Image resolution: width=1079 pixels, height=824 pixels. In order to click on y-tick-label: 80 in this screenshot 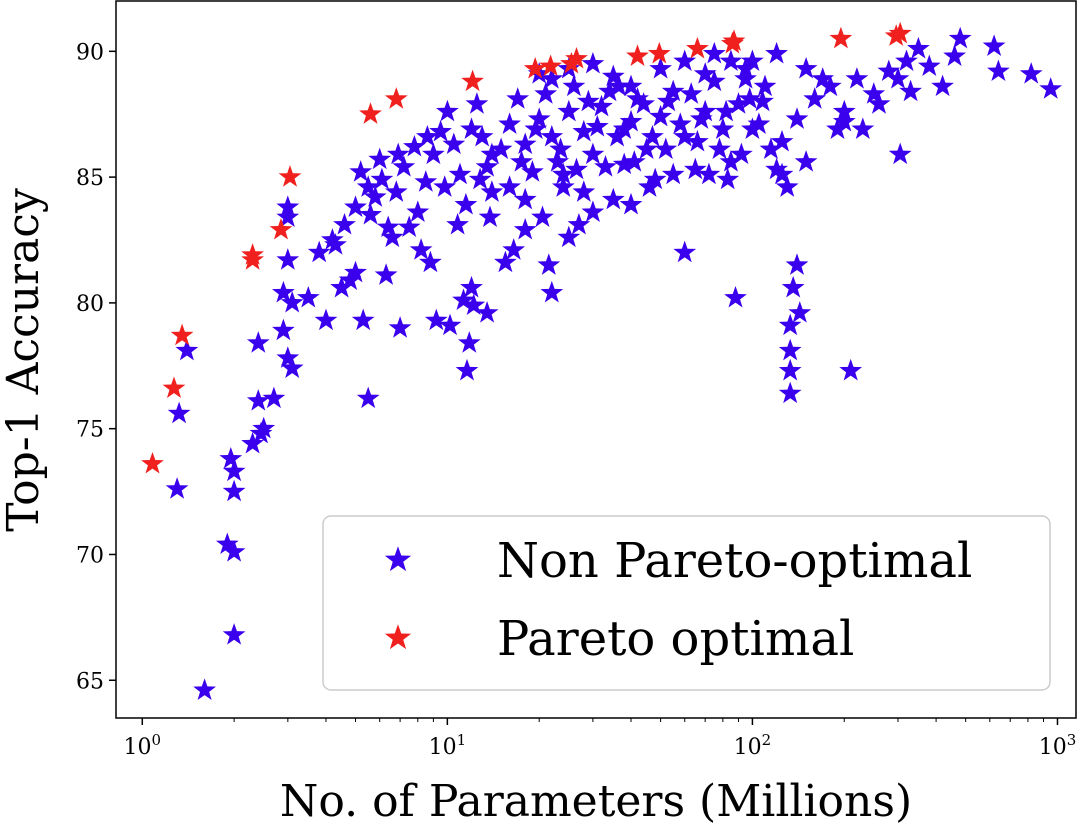, I will do `click(90, 304)`.